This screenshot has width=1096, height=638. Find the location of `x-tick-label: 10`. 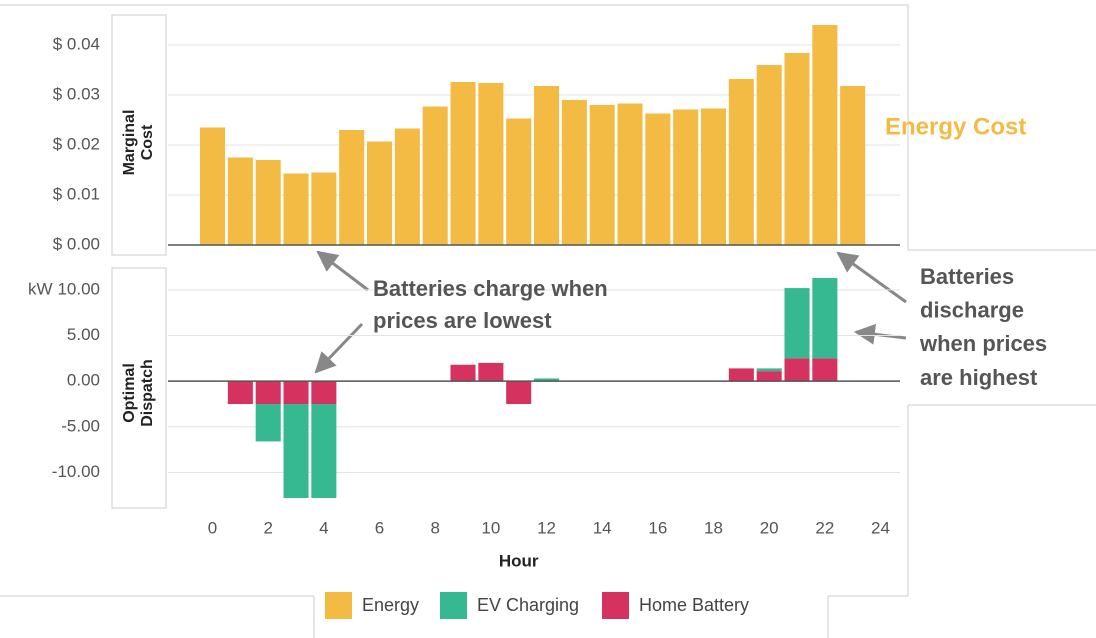

x-tick-label: 10 is located at coordinates (490, 527).